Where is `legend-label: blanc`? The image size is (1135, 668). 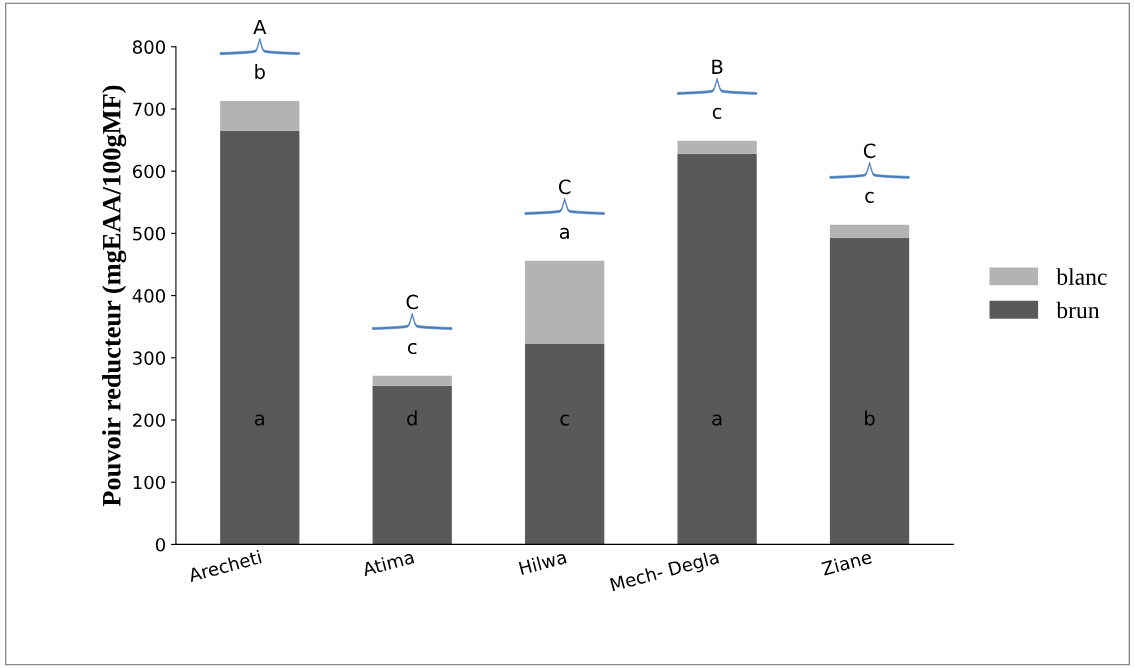 legend-label: blanc is located at coordinates (1081, 276).